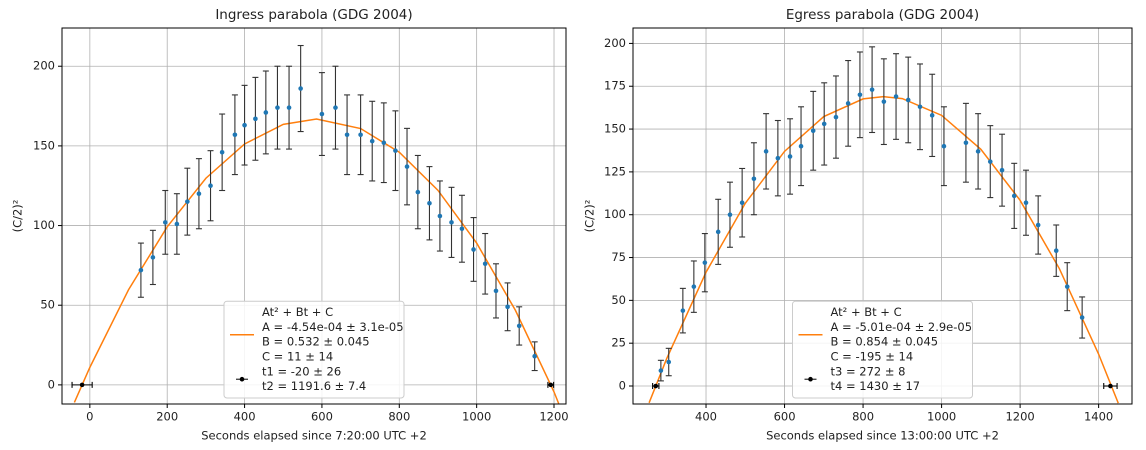  Describe the element at coordinates (316, 342) in the screenshot. I see `legend-label: B = 0.532 ± 0.045` at that location.